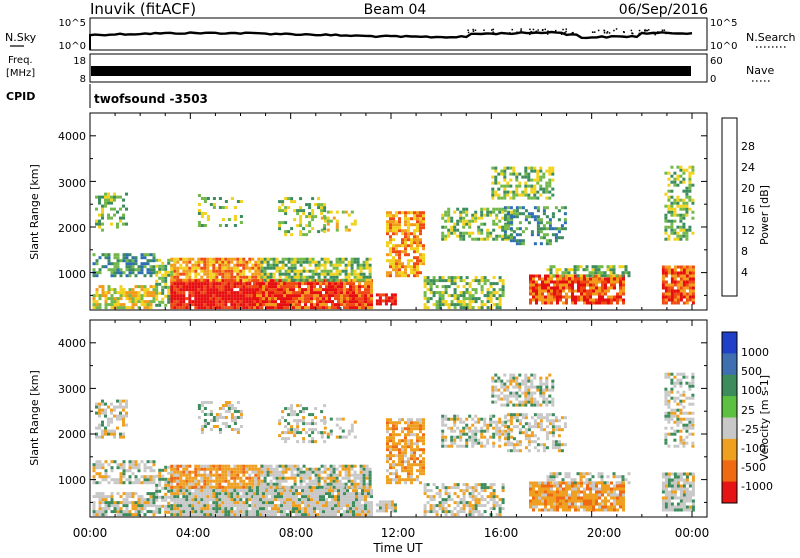 This screenshot has width=800, height=558. I want to click on nave-band, so click(391, 71).